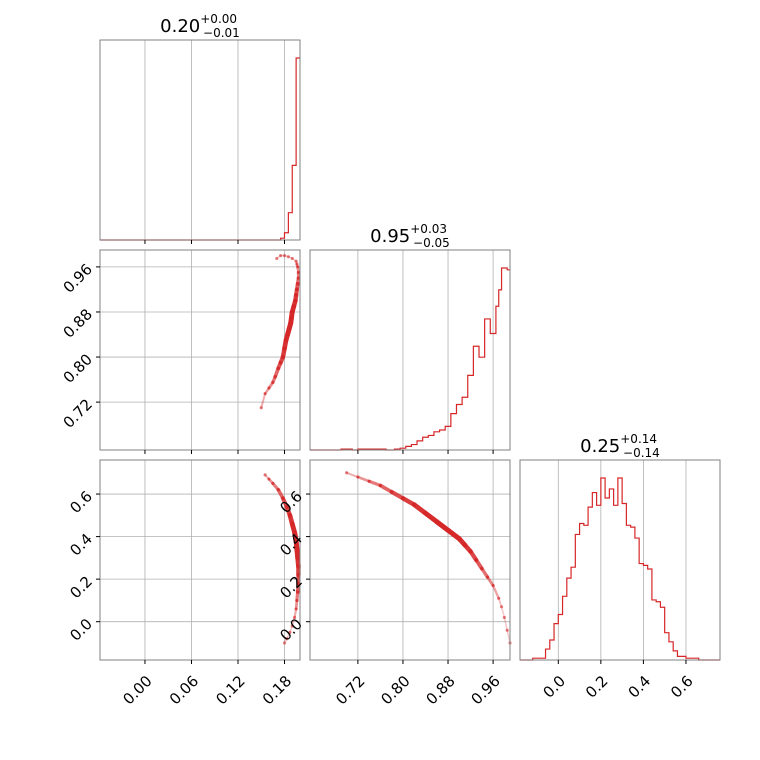 This screenshot has height=760, width=760. Describe the element at coordinates (390, 236) in the screenshot. I see `title-value: 0.95` at that location.